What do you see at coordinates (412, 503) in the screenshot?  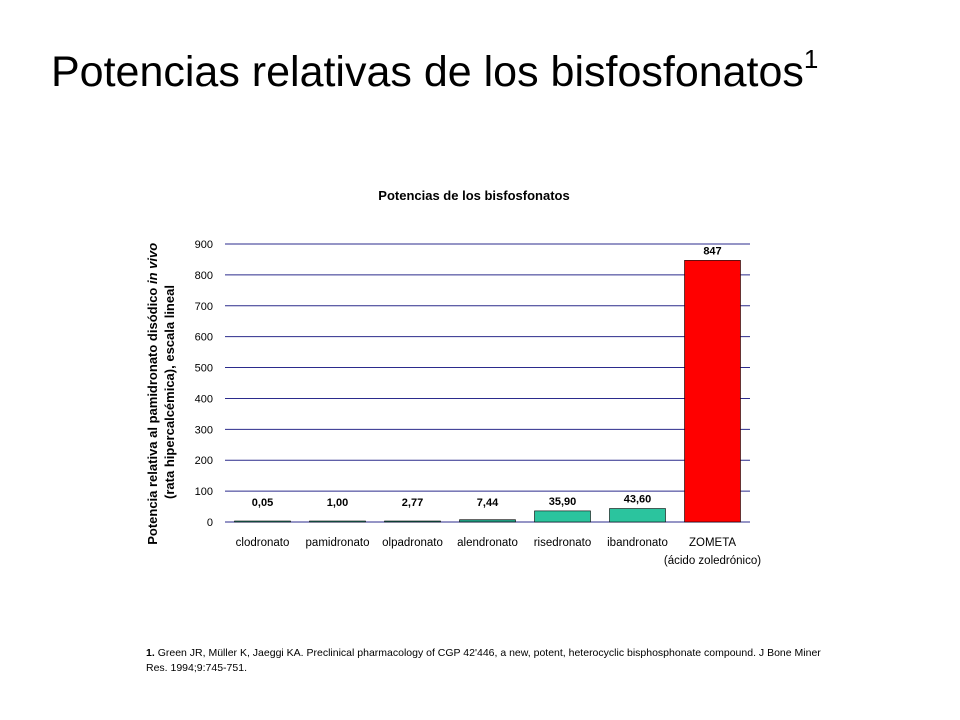 I see `data-label-olpadronato: 2,77` at bounding box center [412, 503].